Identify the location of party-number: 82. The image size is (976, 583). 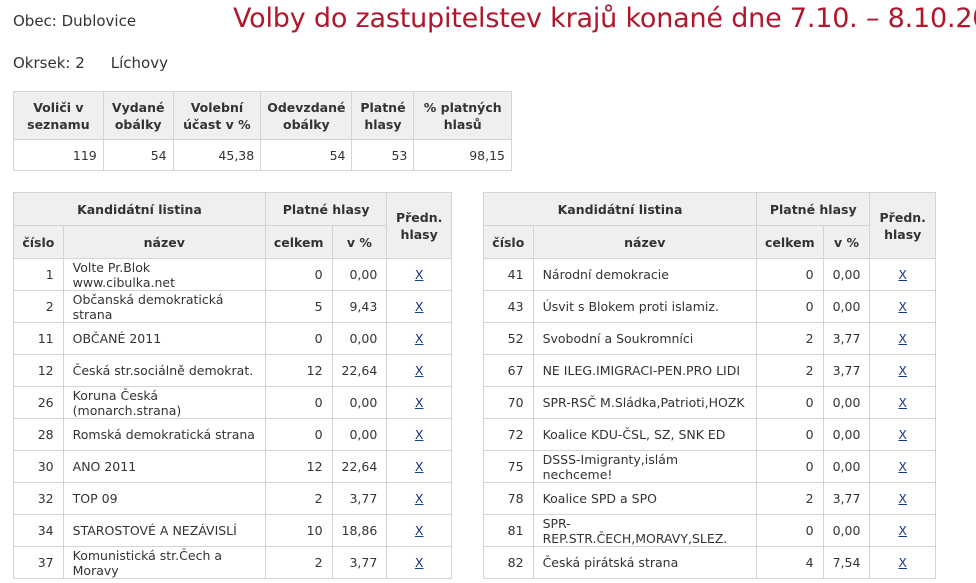
(508, 562).